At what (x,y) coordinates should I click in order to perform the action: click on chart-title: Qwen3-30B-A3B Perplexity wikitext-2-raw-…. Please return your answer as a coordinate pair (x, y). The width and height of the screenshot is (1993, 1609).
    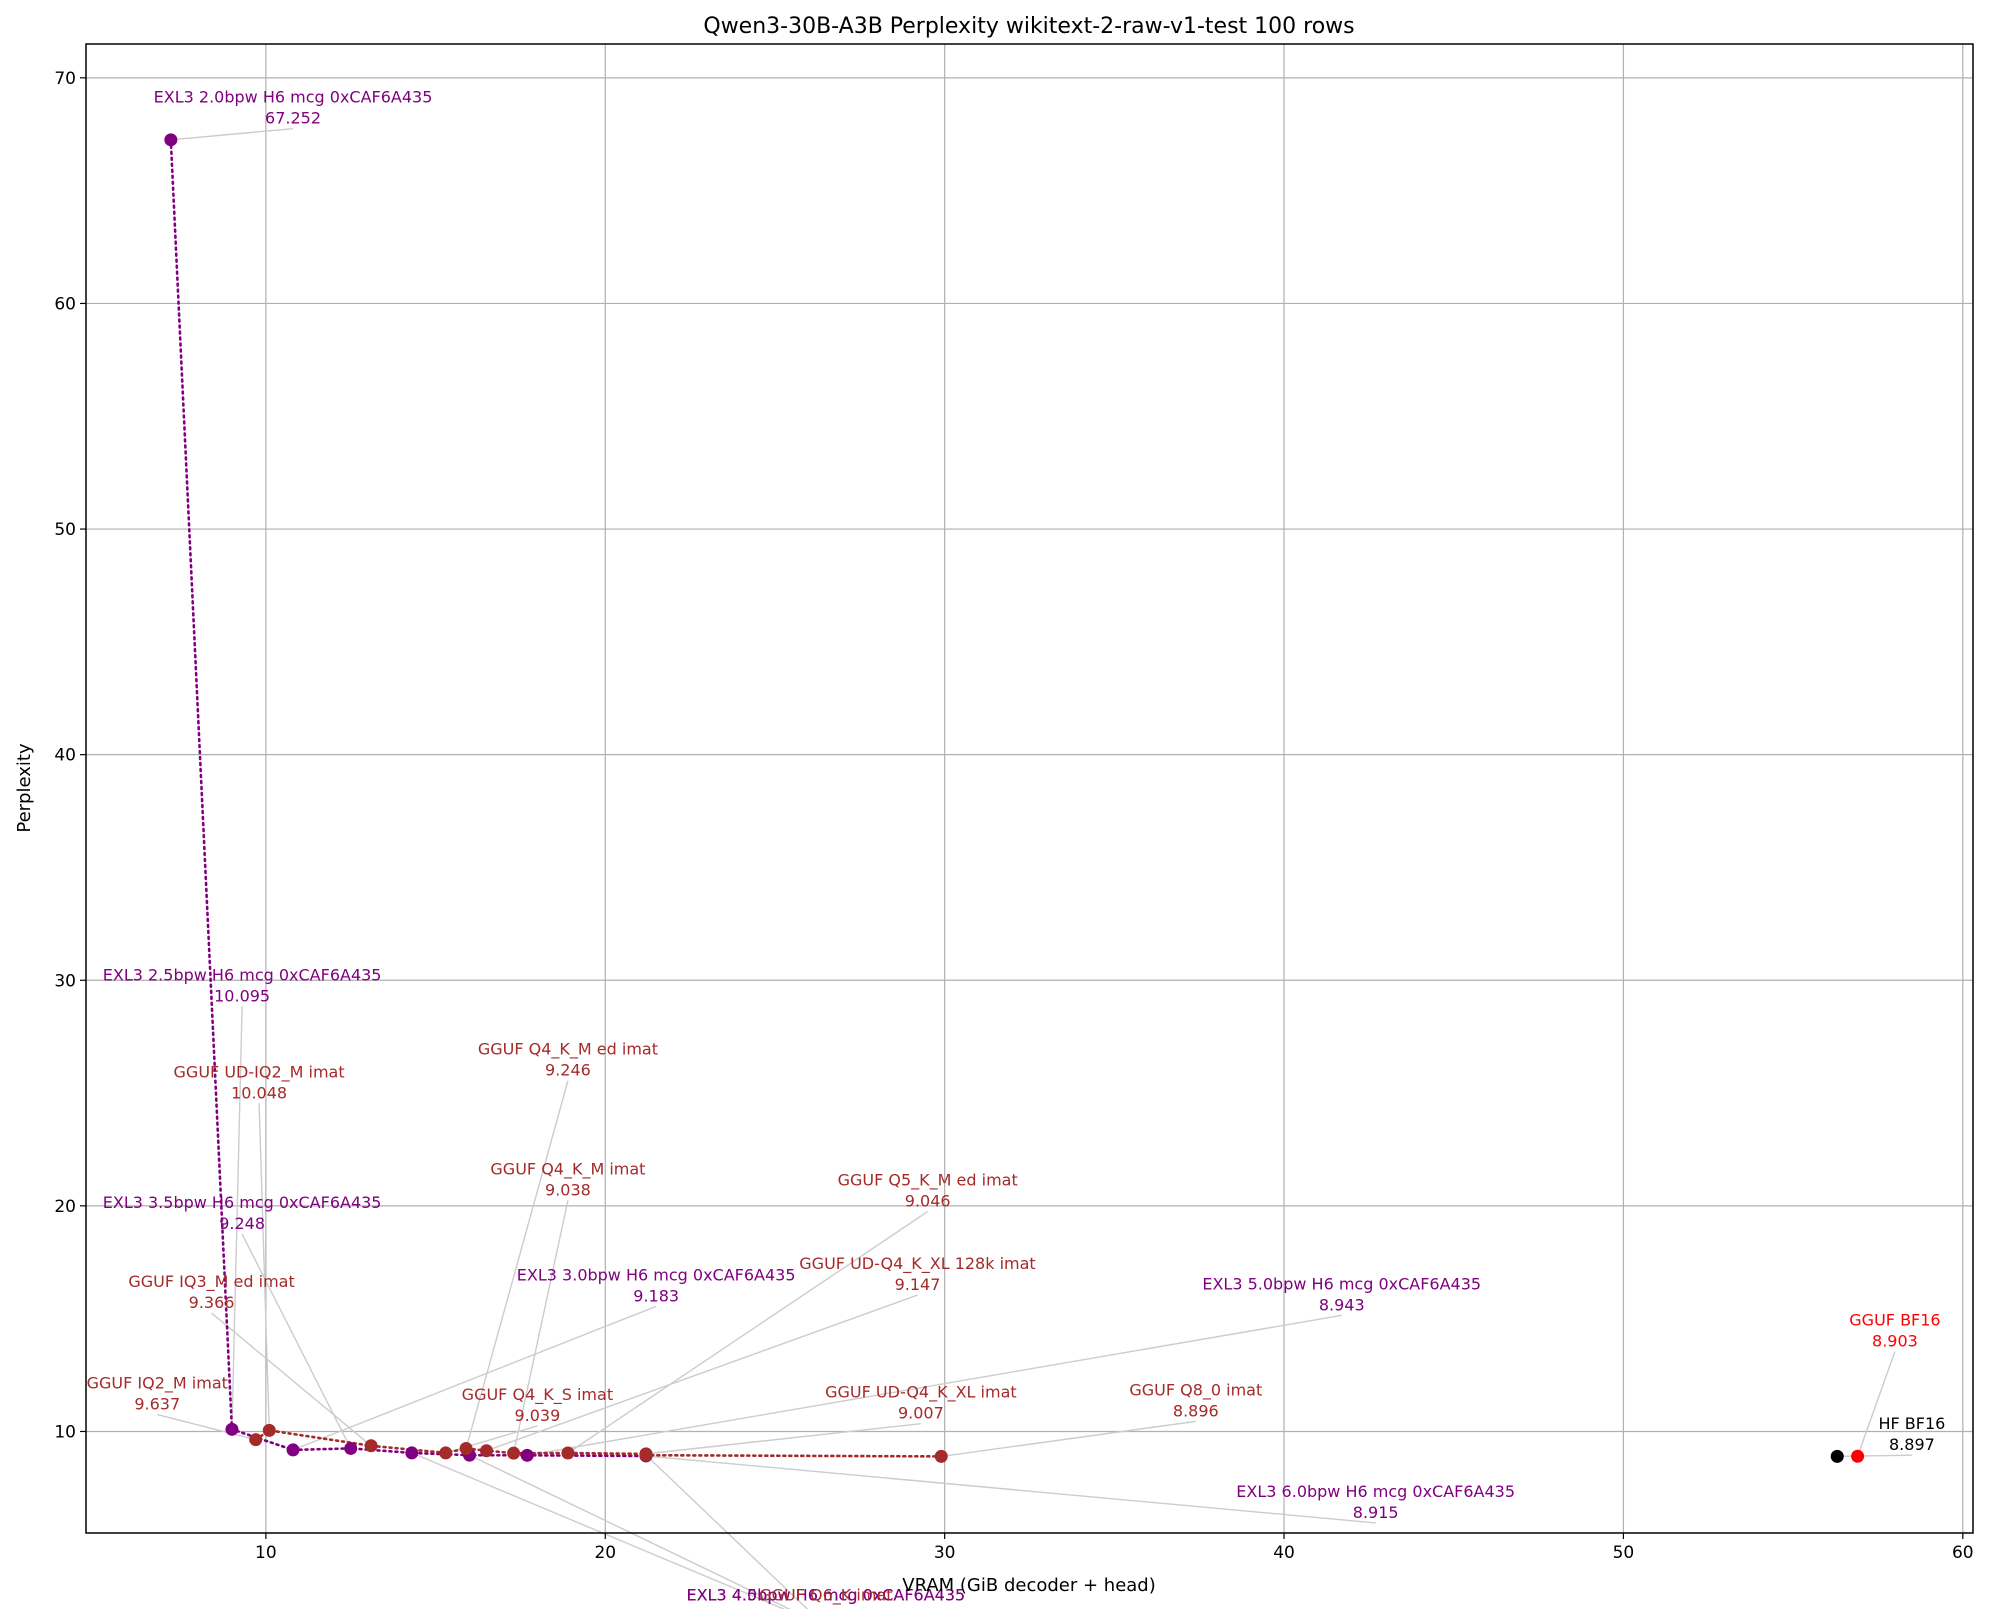
    Looking at the image, I should click on (1028, 26).